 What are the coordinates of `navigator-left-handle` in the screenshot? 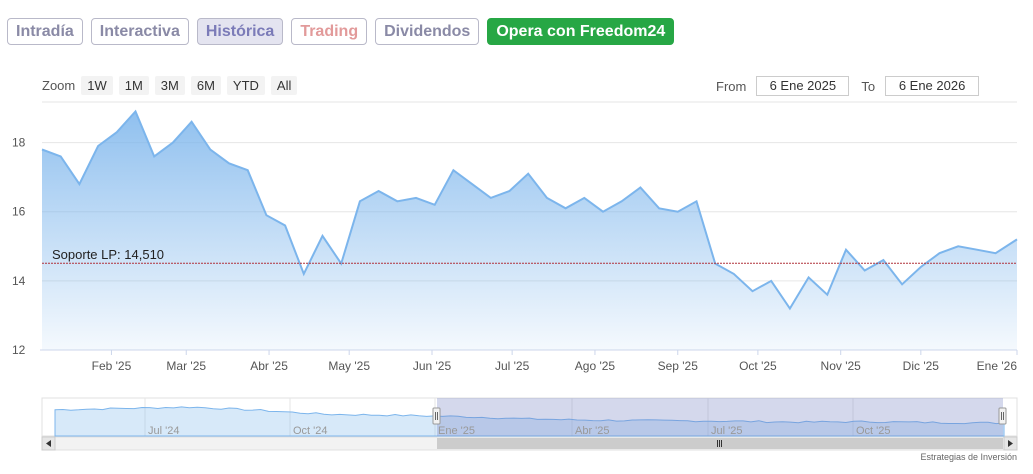 It's located at (436, 416).